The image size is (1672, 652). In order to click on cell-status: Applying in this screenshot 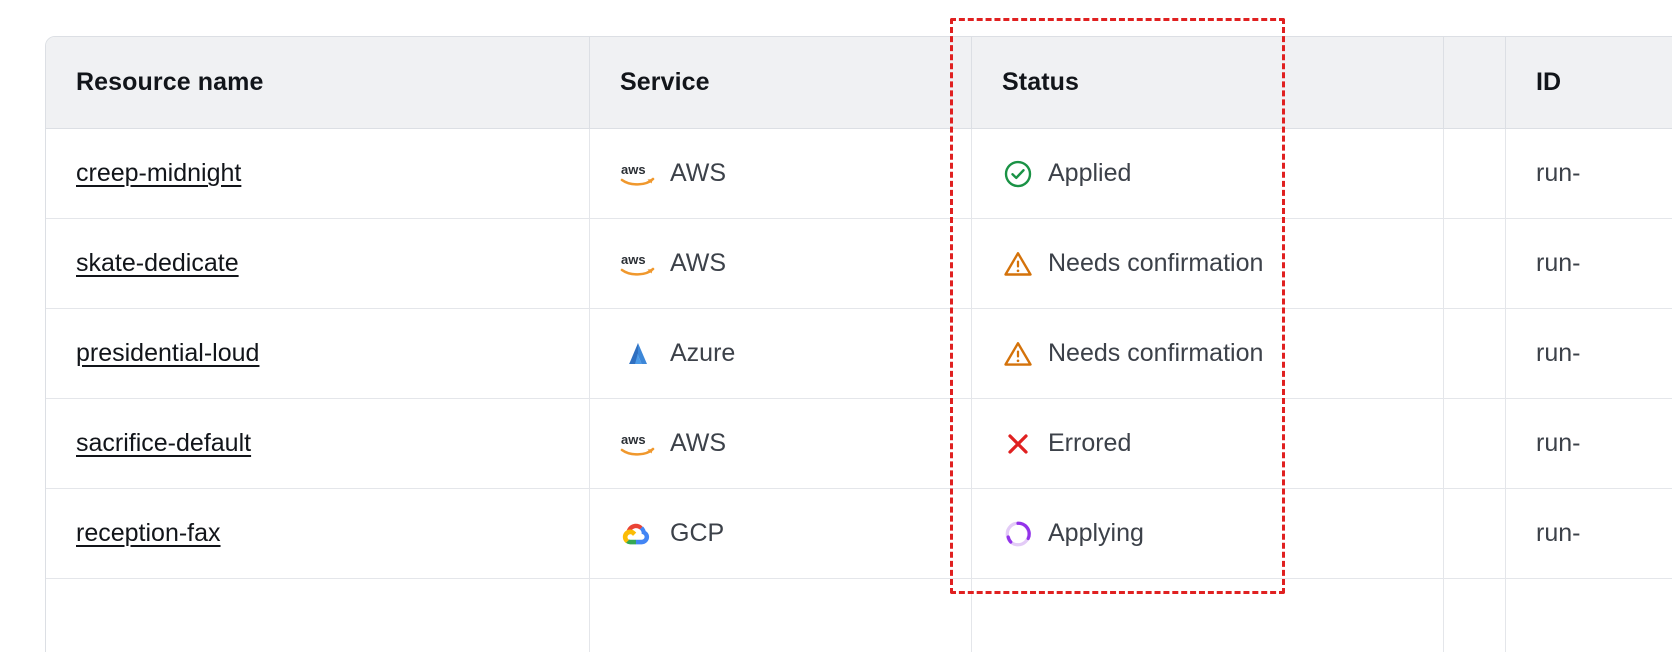, I will do `click(1208, 534)`.